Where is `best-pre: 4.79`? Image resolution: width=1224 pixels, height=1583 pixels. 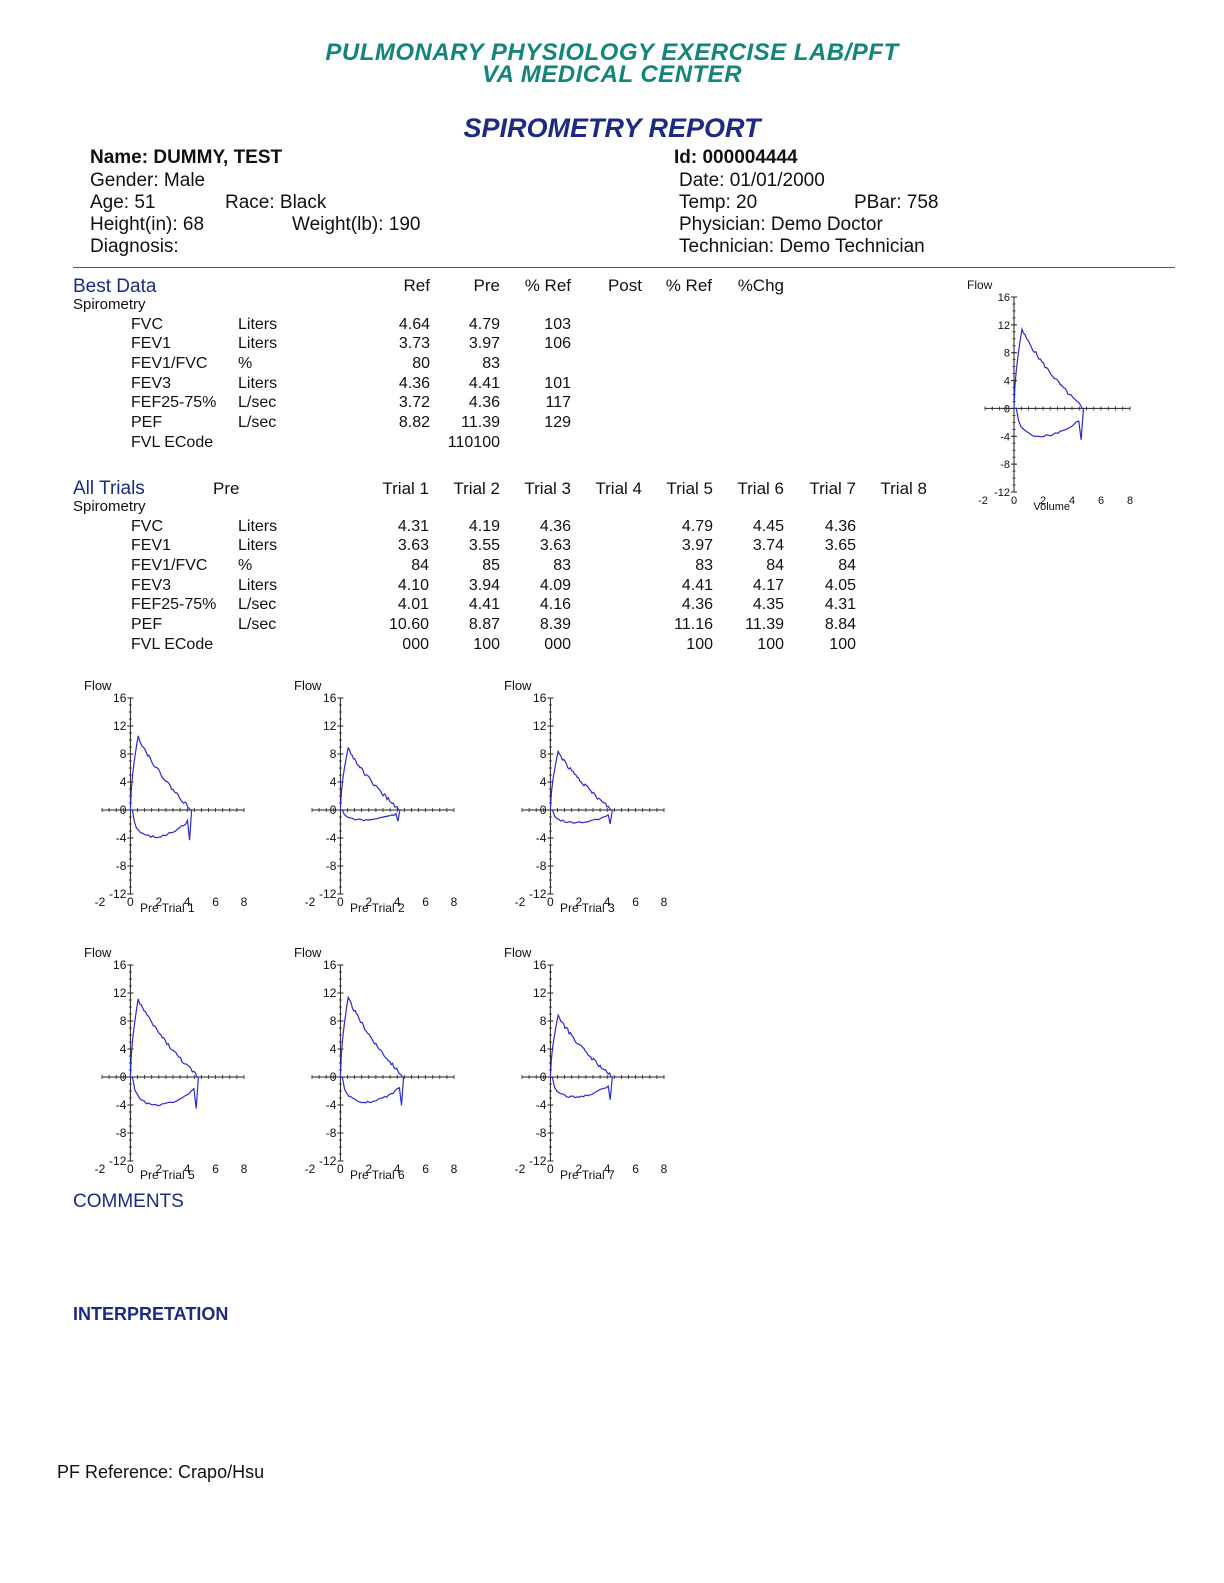
best-pre: 4.79 is located at coordinates (484, 324).